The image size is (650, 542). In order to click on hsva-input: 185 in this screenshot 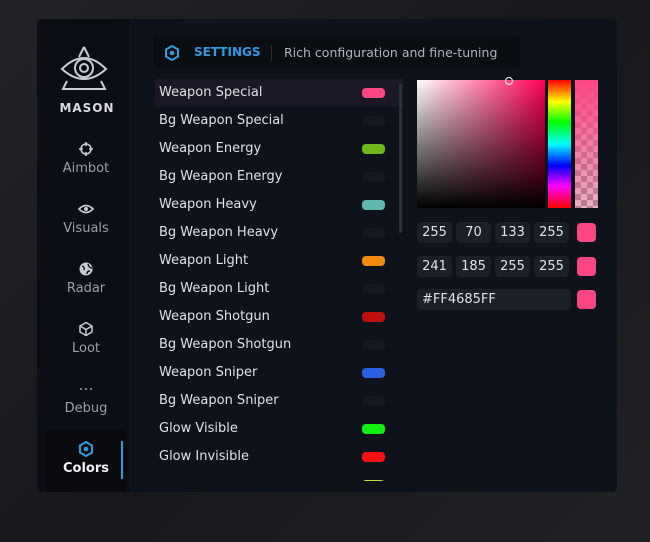, I will do `click(473, 266)`.